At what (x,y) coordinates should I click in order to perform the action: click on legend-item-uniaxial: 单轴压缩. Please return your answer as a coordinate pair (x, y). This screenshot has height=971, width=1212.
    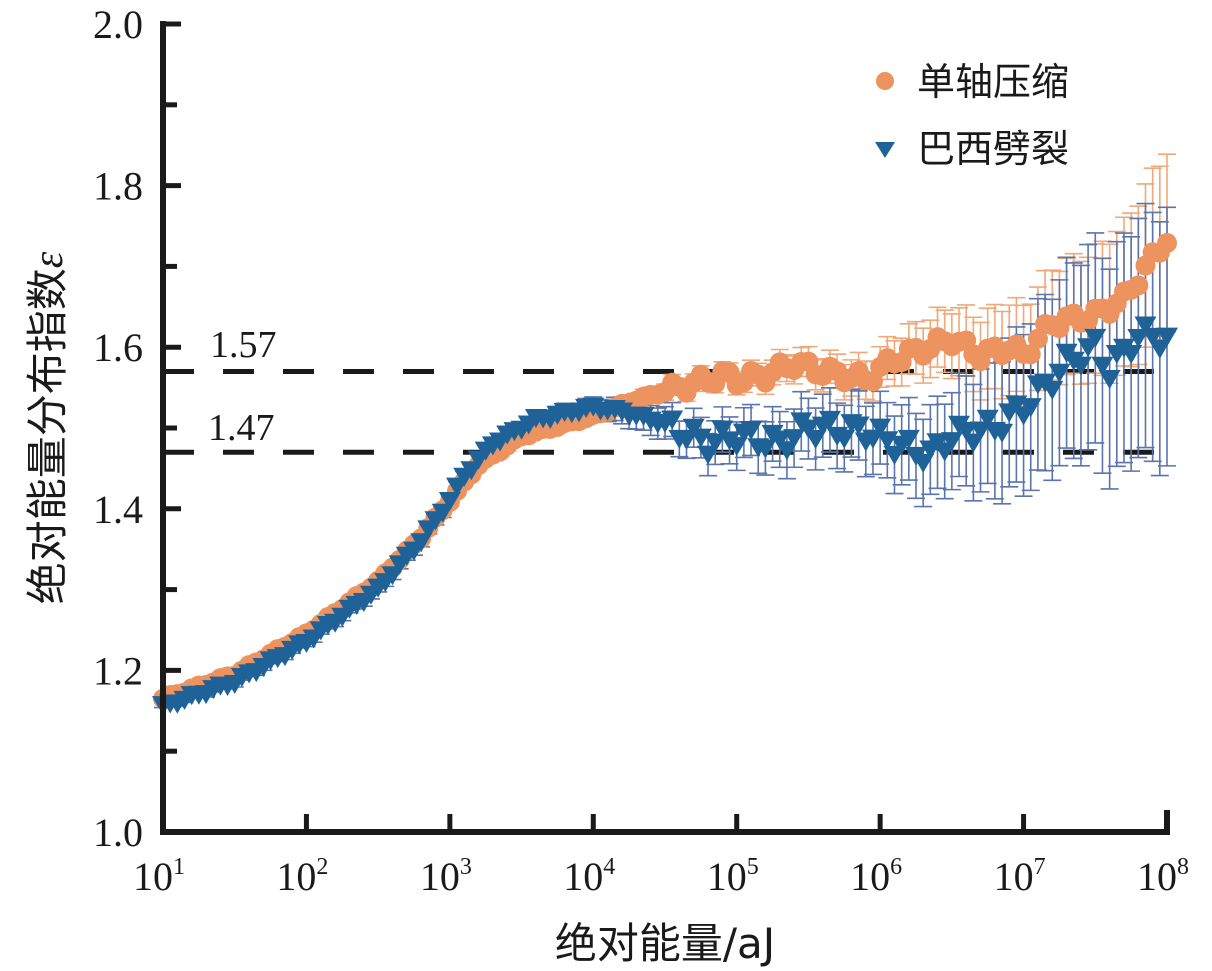
    Looking at the image, I should click on (972, 82).